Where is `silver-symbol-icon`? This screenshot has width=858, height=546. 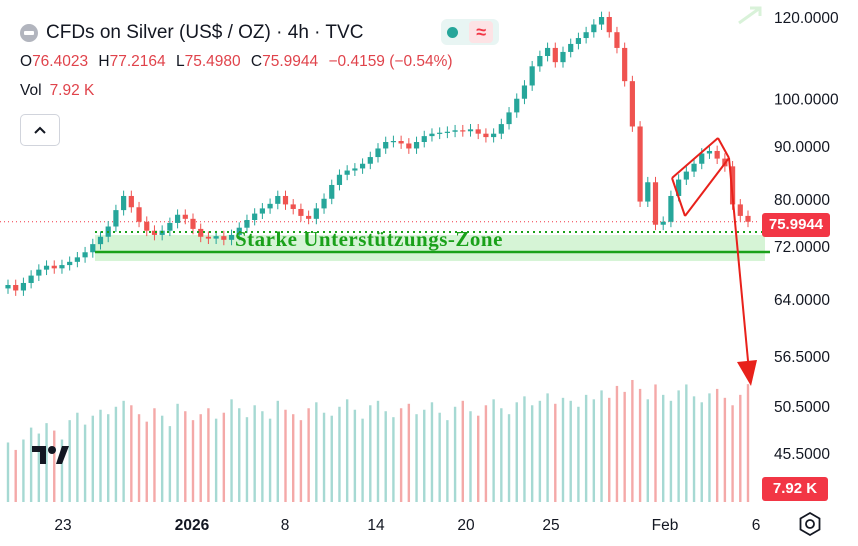
silver-symbol-icon is located at coordinates (29, 33).